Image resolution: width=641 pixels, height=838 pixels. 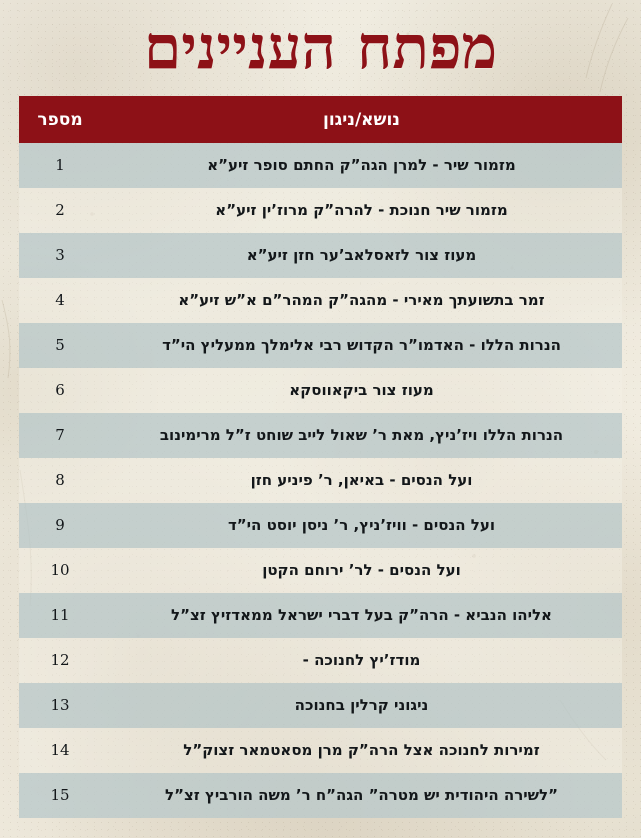 What do you see at coordinates (60, 795) in the screenshot?
I see `cell-number: 15` at bounding box center [60, 795].